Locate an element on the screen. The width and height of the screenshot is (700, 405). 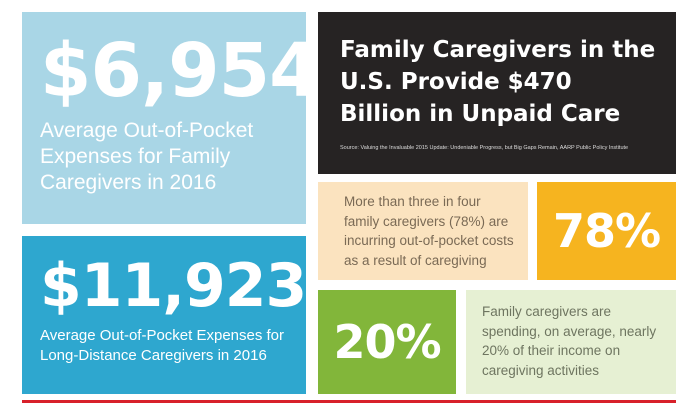
avg-expenses-value: $6,954 is located at coordinates (180, 71).